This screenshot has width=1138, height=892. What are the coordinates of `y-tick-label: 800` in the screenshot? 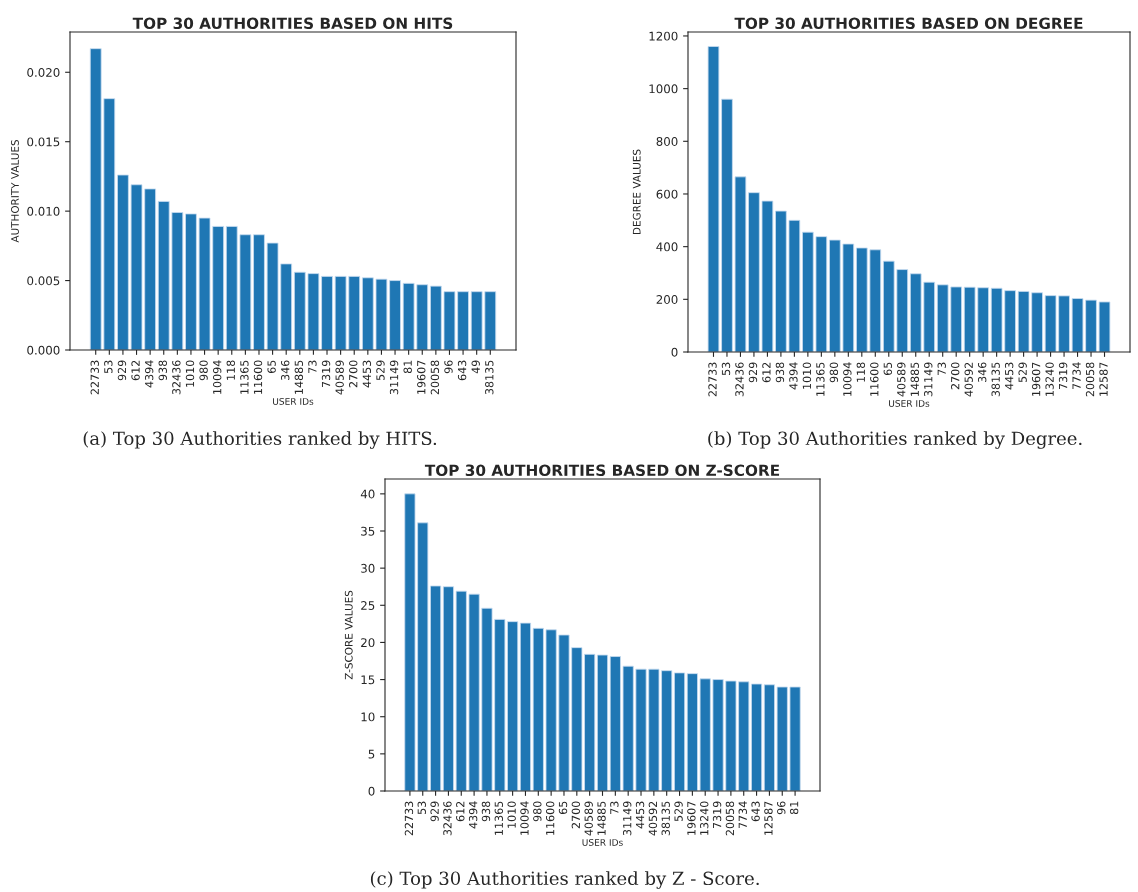 It's located at (667, 141).